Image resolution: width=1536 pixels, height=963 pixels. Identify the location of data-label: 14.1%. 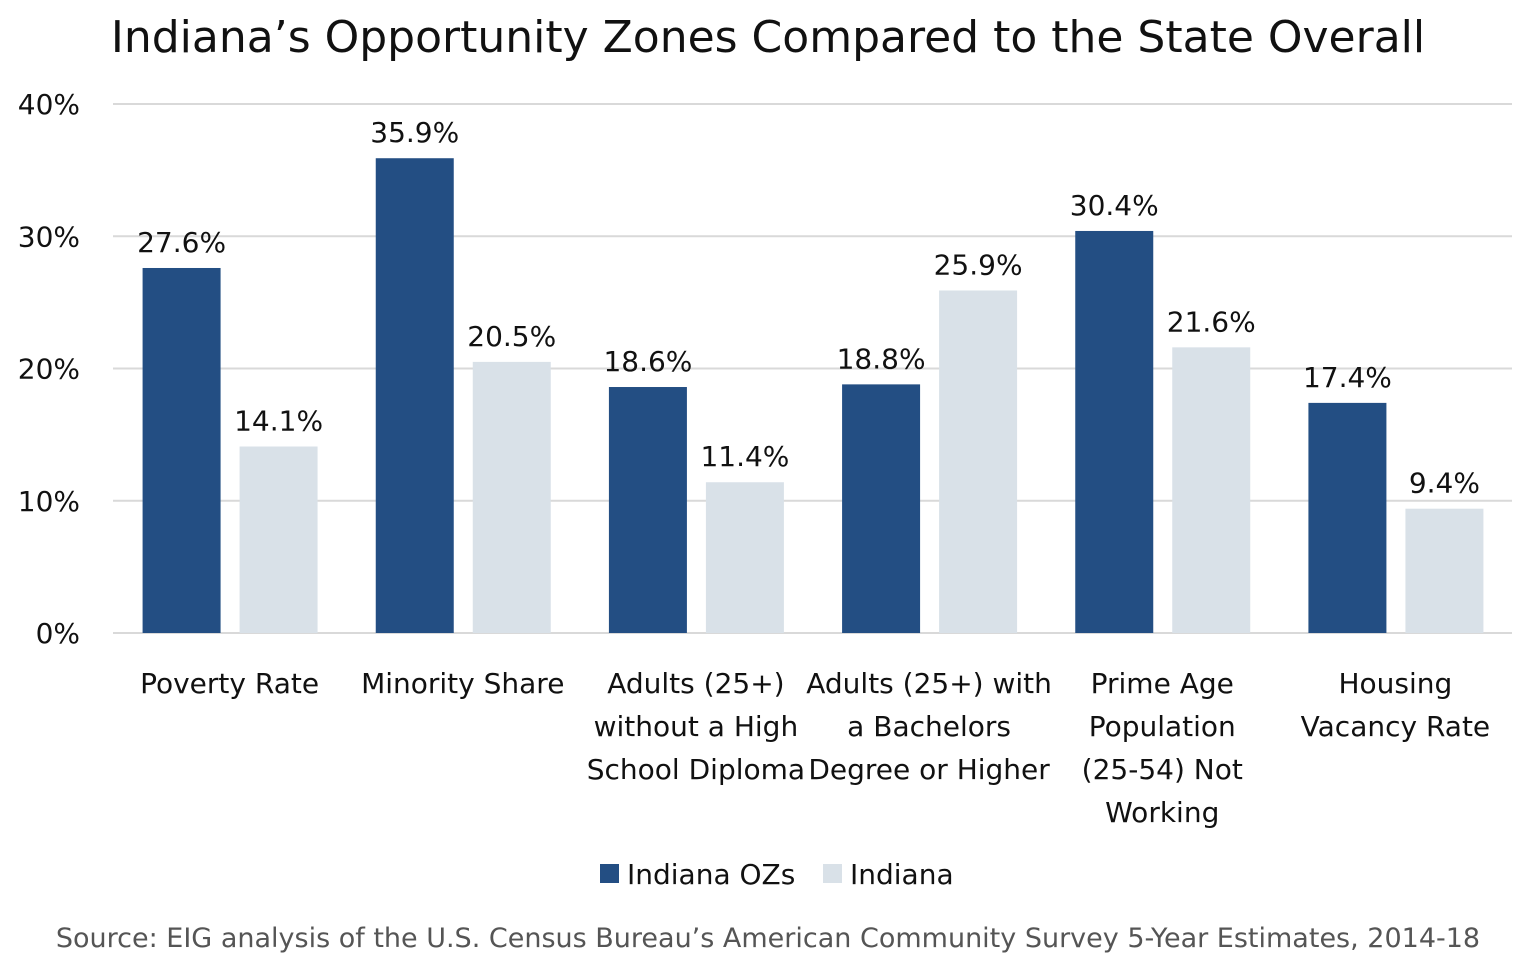
(278, 421).